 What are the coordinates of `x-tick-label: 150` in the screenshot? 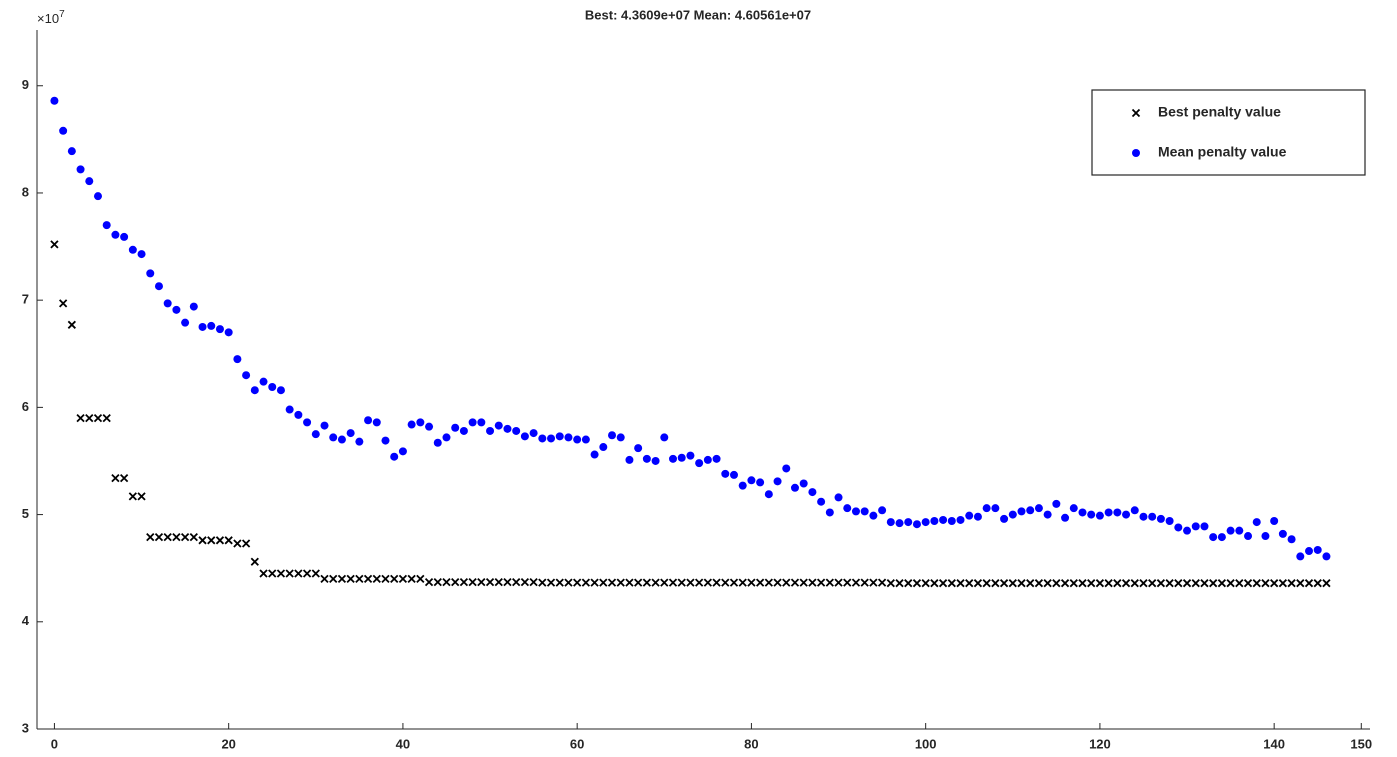 It's located at (1361, 743).